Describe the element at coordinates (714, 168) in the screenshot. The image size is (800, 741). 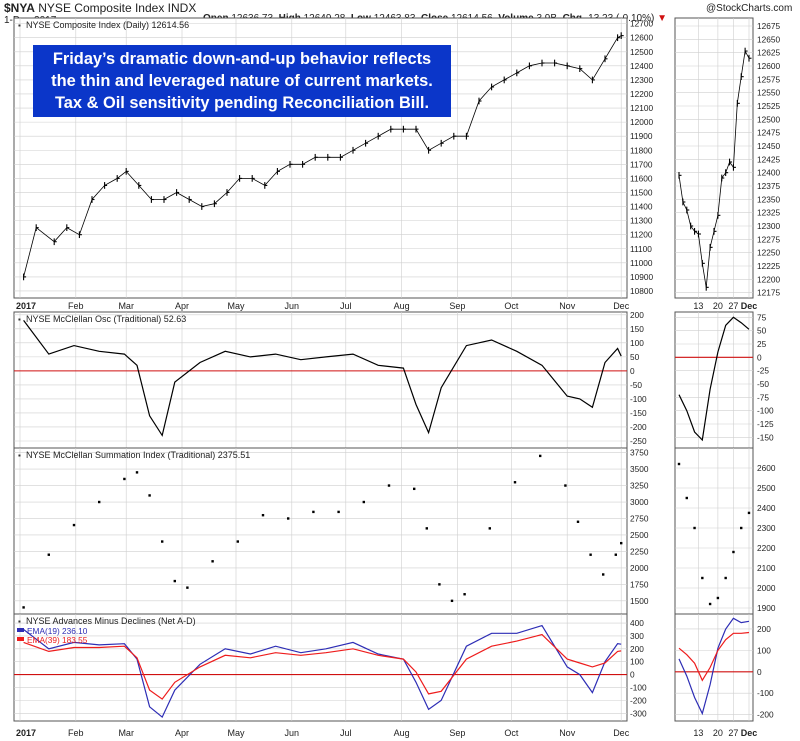
I see `price-zoom-series-line` at that location.